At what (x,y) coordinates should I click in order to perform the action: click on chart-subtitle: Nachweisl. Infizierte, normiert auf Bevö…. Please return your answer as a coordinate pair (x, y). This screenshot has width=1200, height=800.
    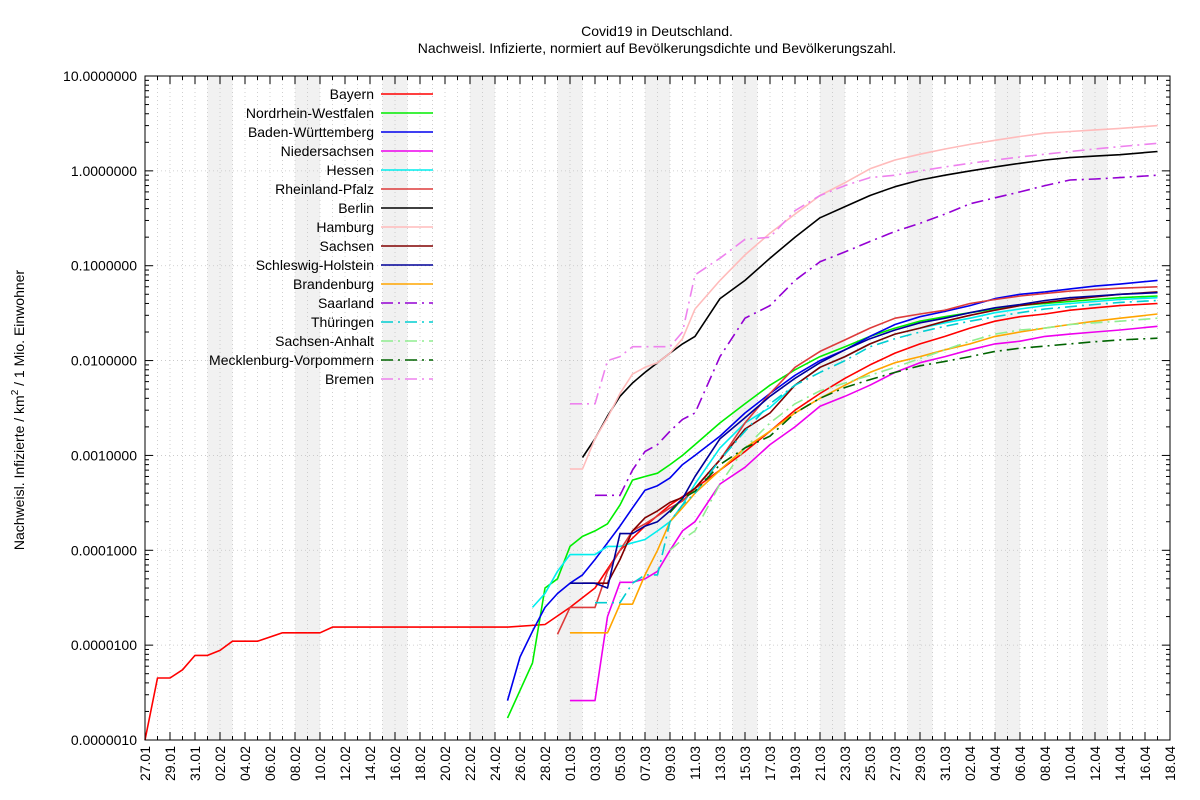
    Looking at the image, I should click on (657, 48).